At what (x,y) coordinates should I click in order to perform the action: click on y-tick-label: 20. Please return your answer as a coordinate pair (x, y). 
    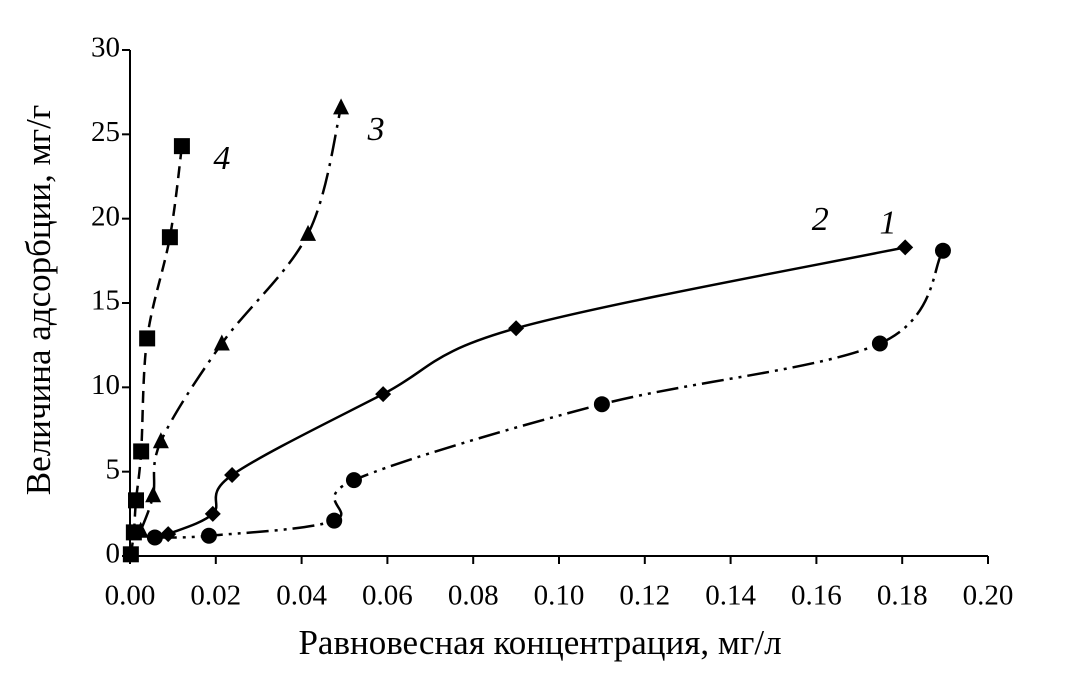
    Looking at the image, I should click on (105, 216).